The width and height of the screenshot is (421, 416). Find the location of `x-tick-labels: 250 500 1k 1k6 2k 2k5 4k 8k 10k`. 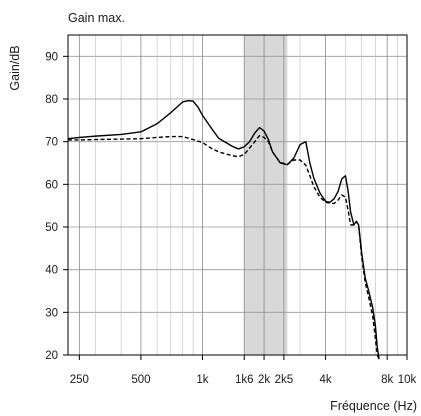

x-tick-labels: 250 500 1k 1k6 2k 2k5 4k 8k 10k is located at coordinates (243, 380).